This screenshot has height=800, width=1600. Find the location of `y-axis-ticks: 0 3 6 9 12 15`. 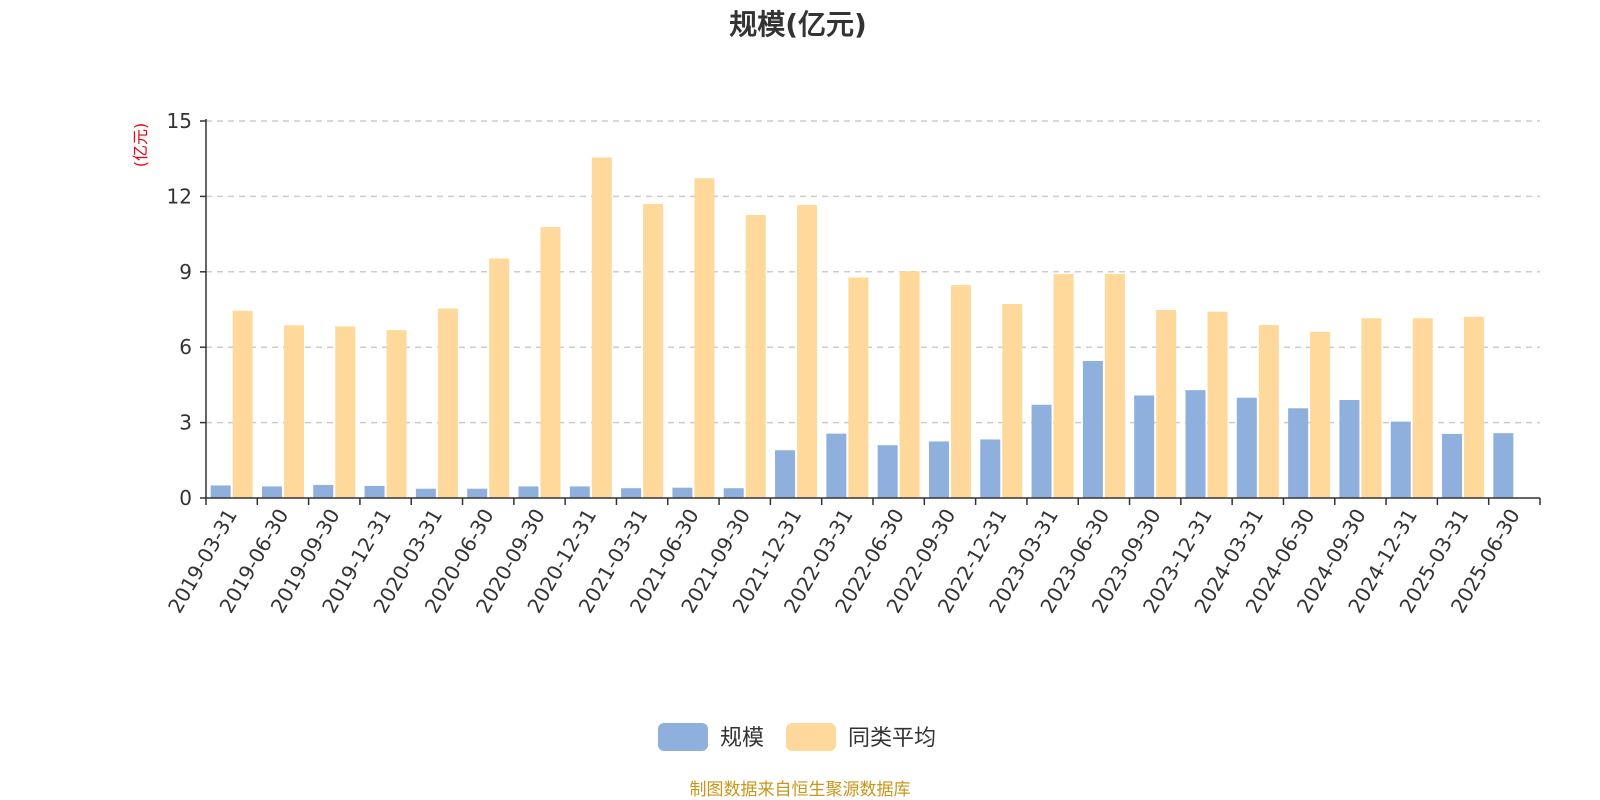

y-axis-ticks: 0 3 6 9 12 15 is located at coordinates (186, 309).